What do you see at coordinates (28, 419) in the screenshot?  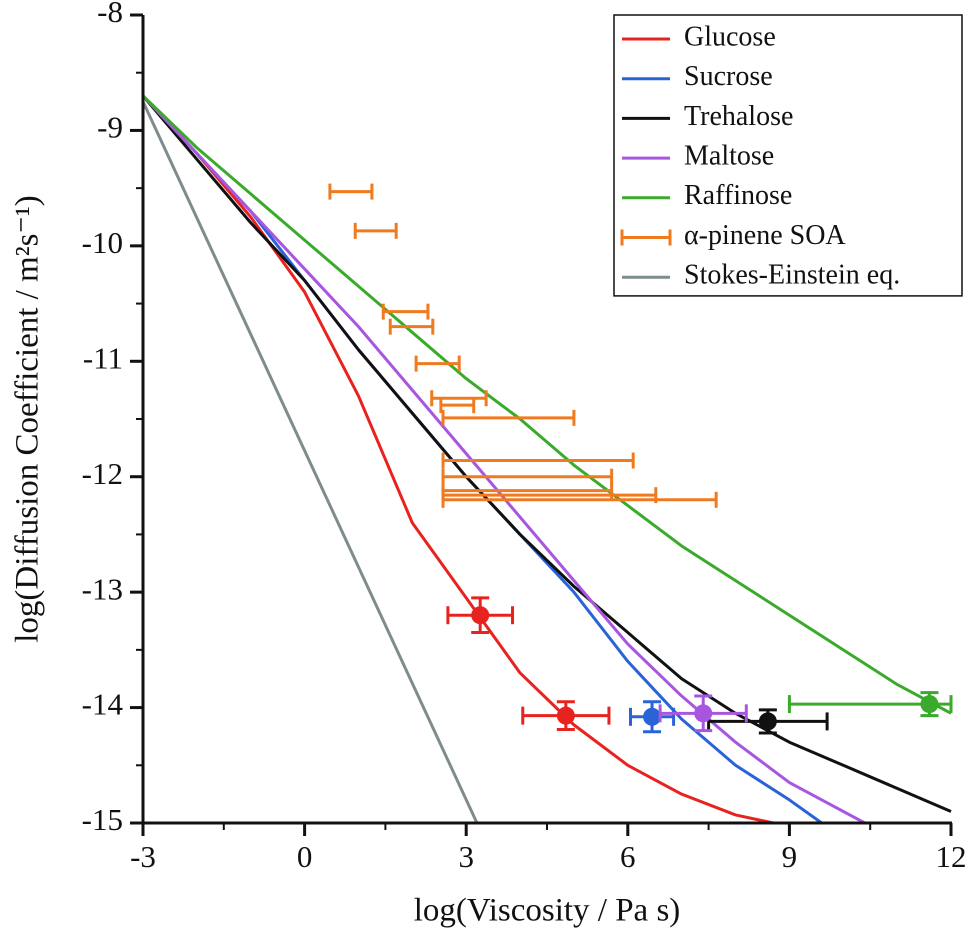 I see `y-axis-label: log(Diffusion Coefficient / m²s⁻¹)` at bounding box center [28, 419].